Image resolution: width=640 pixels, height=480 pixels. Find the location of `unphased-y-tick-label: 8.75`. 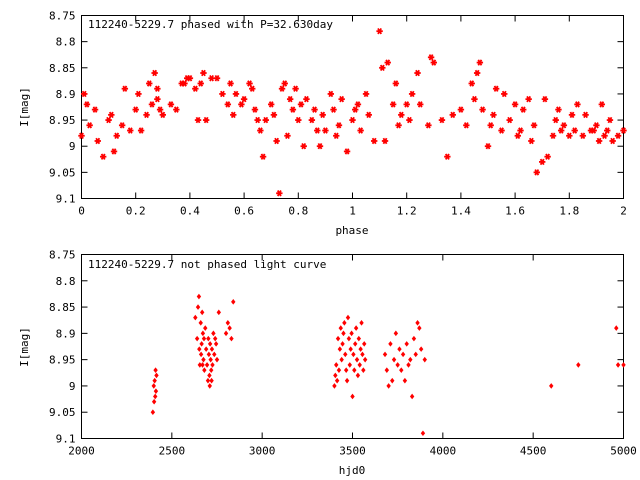

unphased-y-tick-label: 8.75 is located at coordinates (62, 255).